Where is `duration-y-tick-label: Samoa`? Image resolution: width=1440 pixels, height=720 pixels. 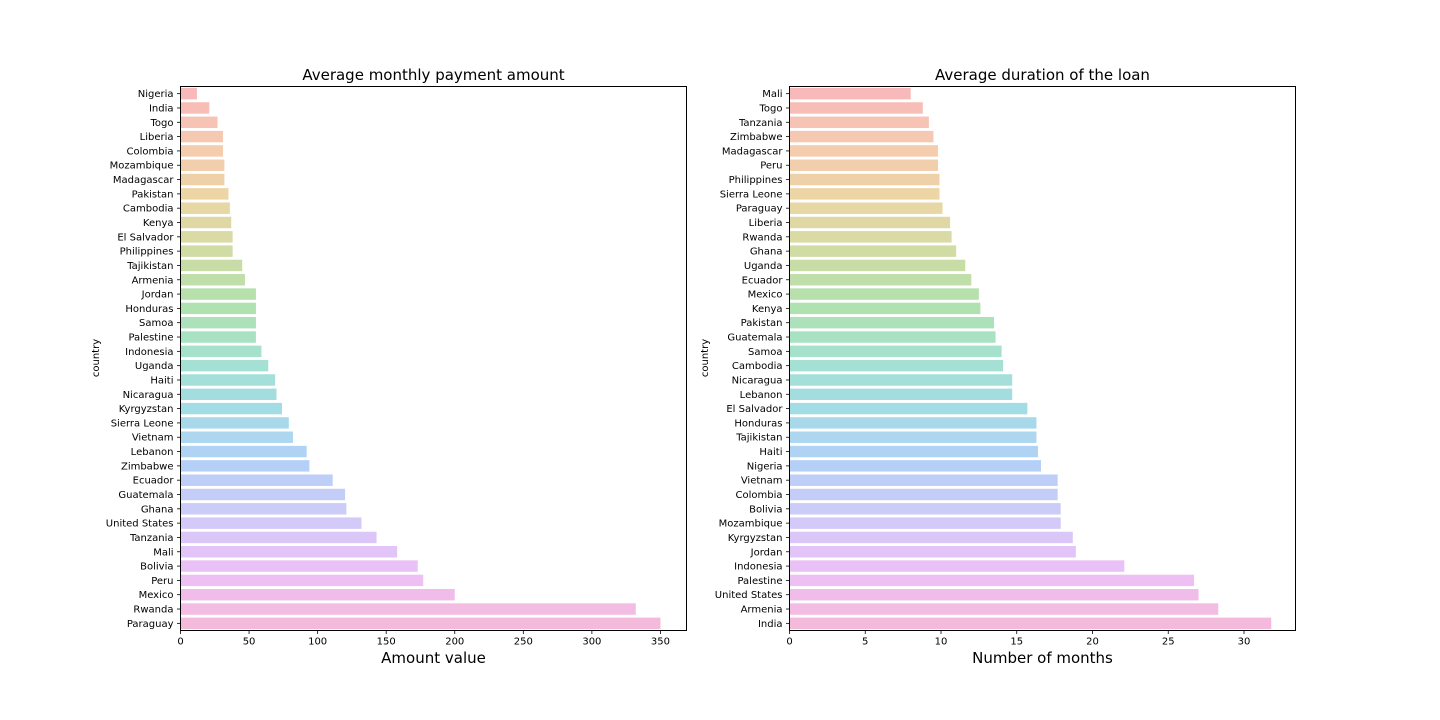 duration-y-tick-label: Samoa is located at coordinates (765, 352).